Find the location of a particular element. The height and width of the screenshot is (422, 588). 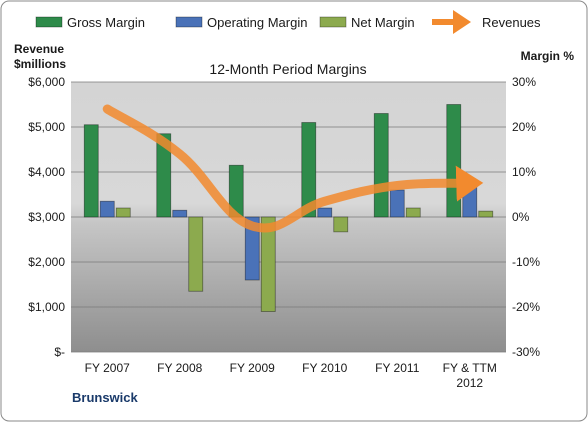

legend-label-gross-margin: Gross Margin is located at coordinates (106, 22).